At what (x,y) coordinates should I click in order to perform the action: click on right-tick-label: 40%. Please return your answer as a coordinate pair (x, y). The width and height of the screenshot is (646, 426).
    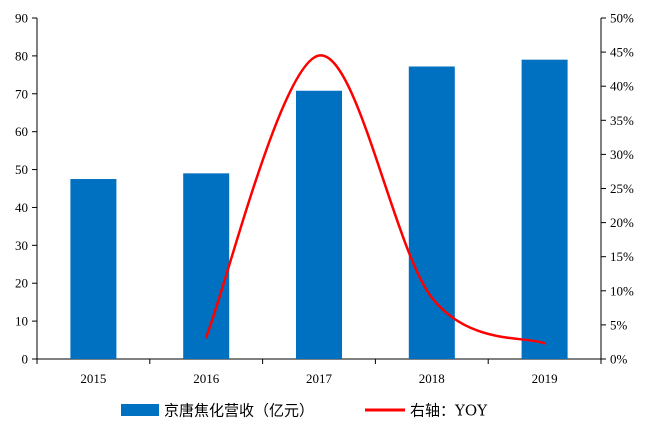
    Looking at the image, I should click on (622, 86).